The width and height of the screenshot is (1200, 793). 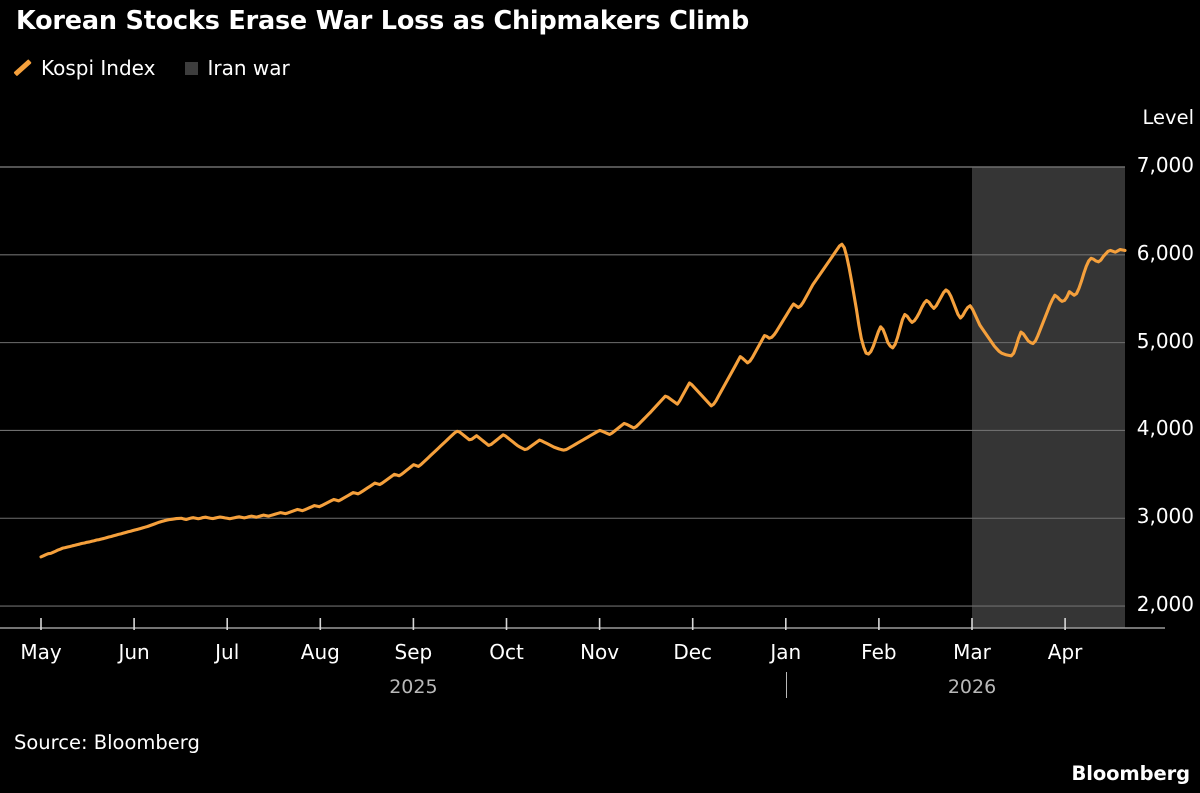 I want to click on legend-item-kospi-index: Kospi Index, so click(x=84, y=68).